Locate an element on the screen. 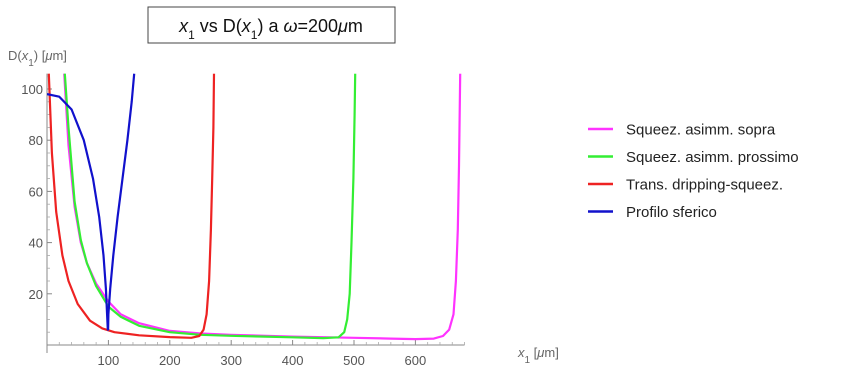 This screenshot has height=374, width=865. y-tick-label: 80 is located at coordinates (36, 140).